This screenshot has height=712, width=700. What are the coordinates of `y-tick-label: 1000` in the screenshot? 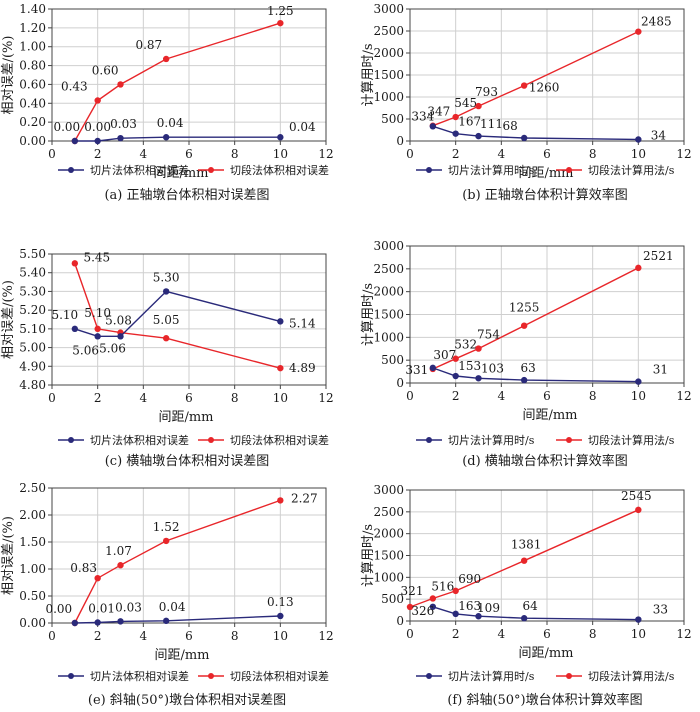 It's located at (388, 337).